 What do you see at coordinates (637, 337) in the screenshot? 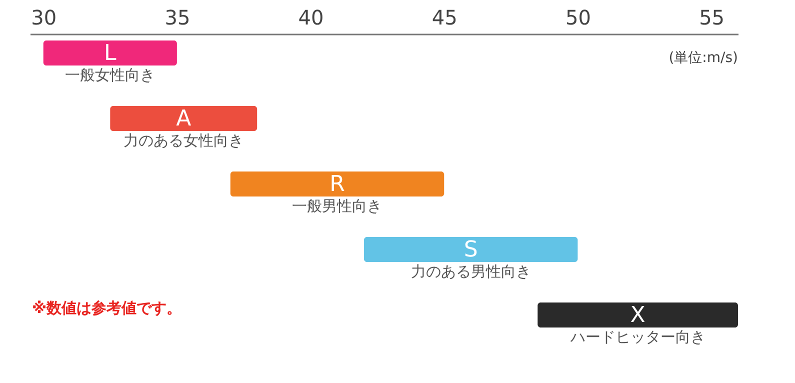
I see `annotation: ハードヒッター向き` at bounding box center [637, 337].